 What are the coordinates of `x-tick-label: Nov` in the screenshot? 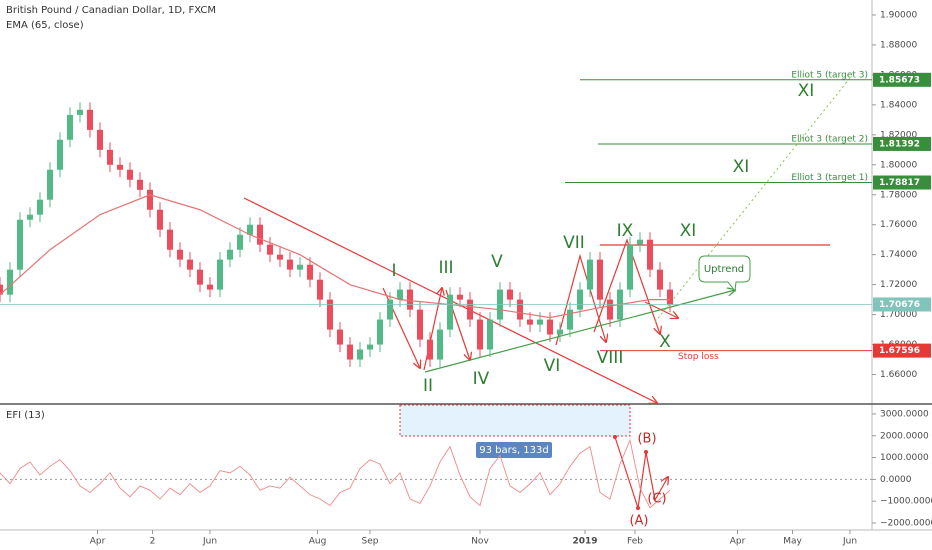 It's located at (480, 542).